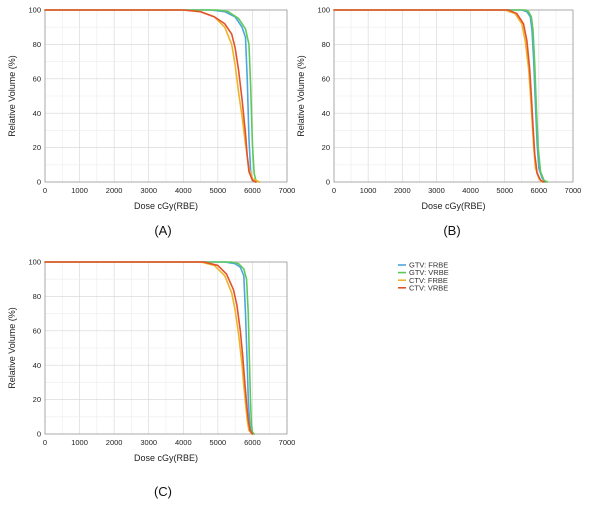  What do you see at coordinates (451, 230) in the screenshot?
I see `panel-label-b: (B)` at bounding box center [451, 230].